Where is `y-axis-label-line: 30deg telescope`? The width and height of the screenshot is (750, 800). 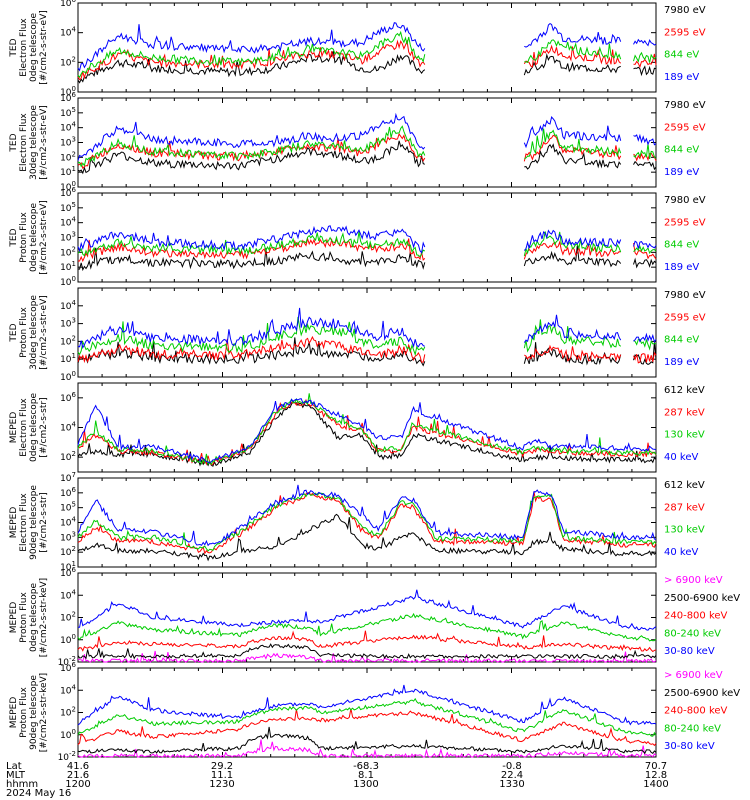 y-axis-label-line: 30deg telescope is located at coordinates (34, 332).